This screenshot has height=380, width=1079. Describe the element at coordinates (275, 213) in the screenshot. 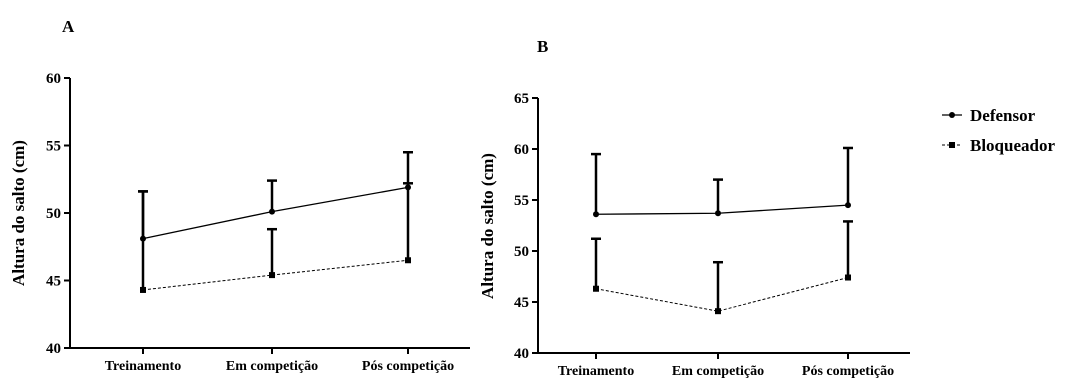

I see `panel-a-defensor-series-line` at that location.